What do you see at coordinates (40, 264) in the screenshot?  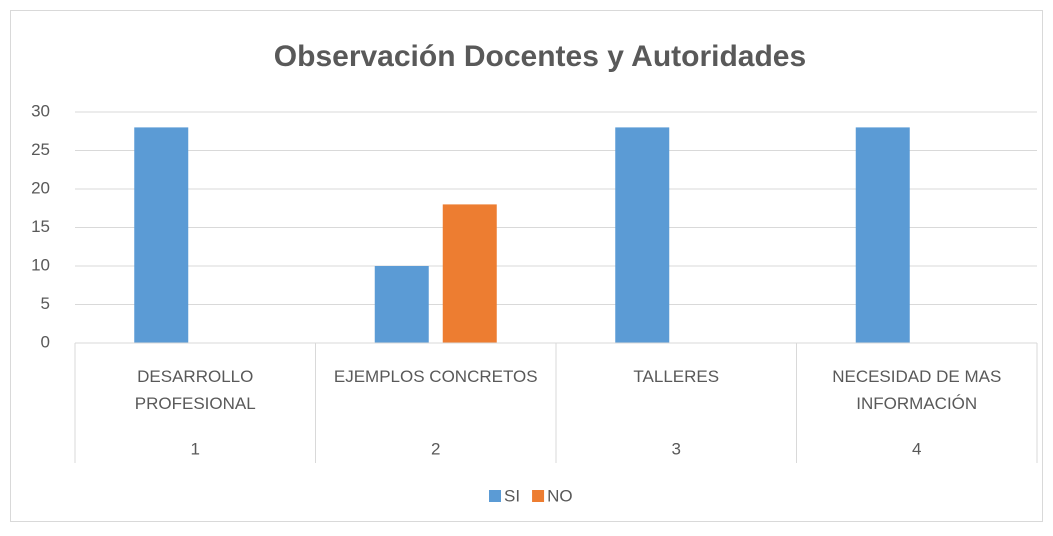 I see `y-tick-label: 10` at bounding box center [40, 264].